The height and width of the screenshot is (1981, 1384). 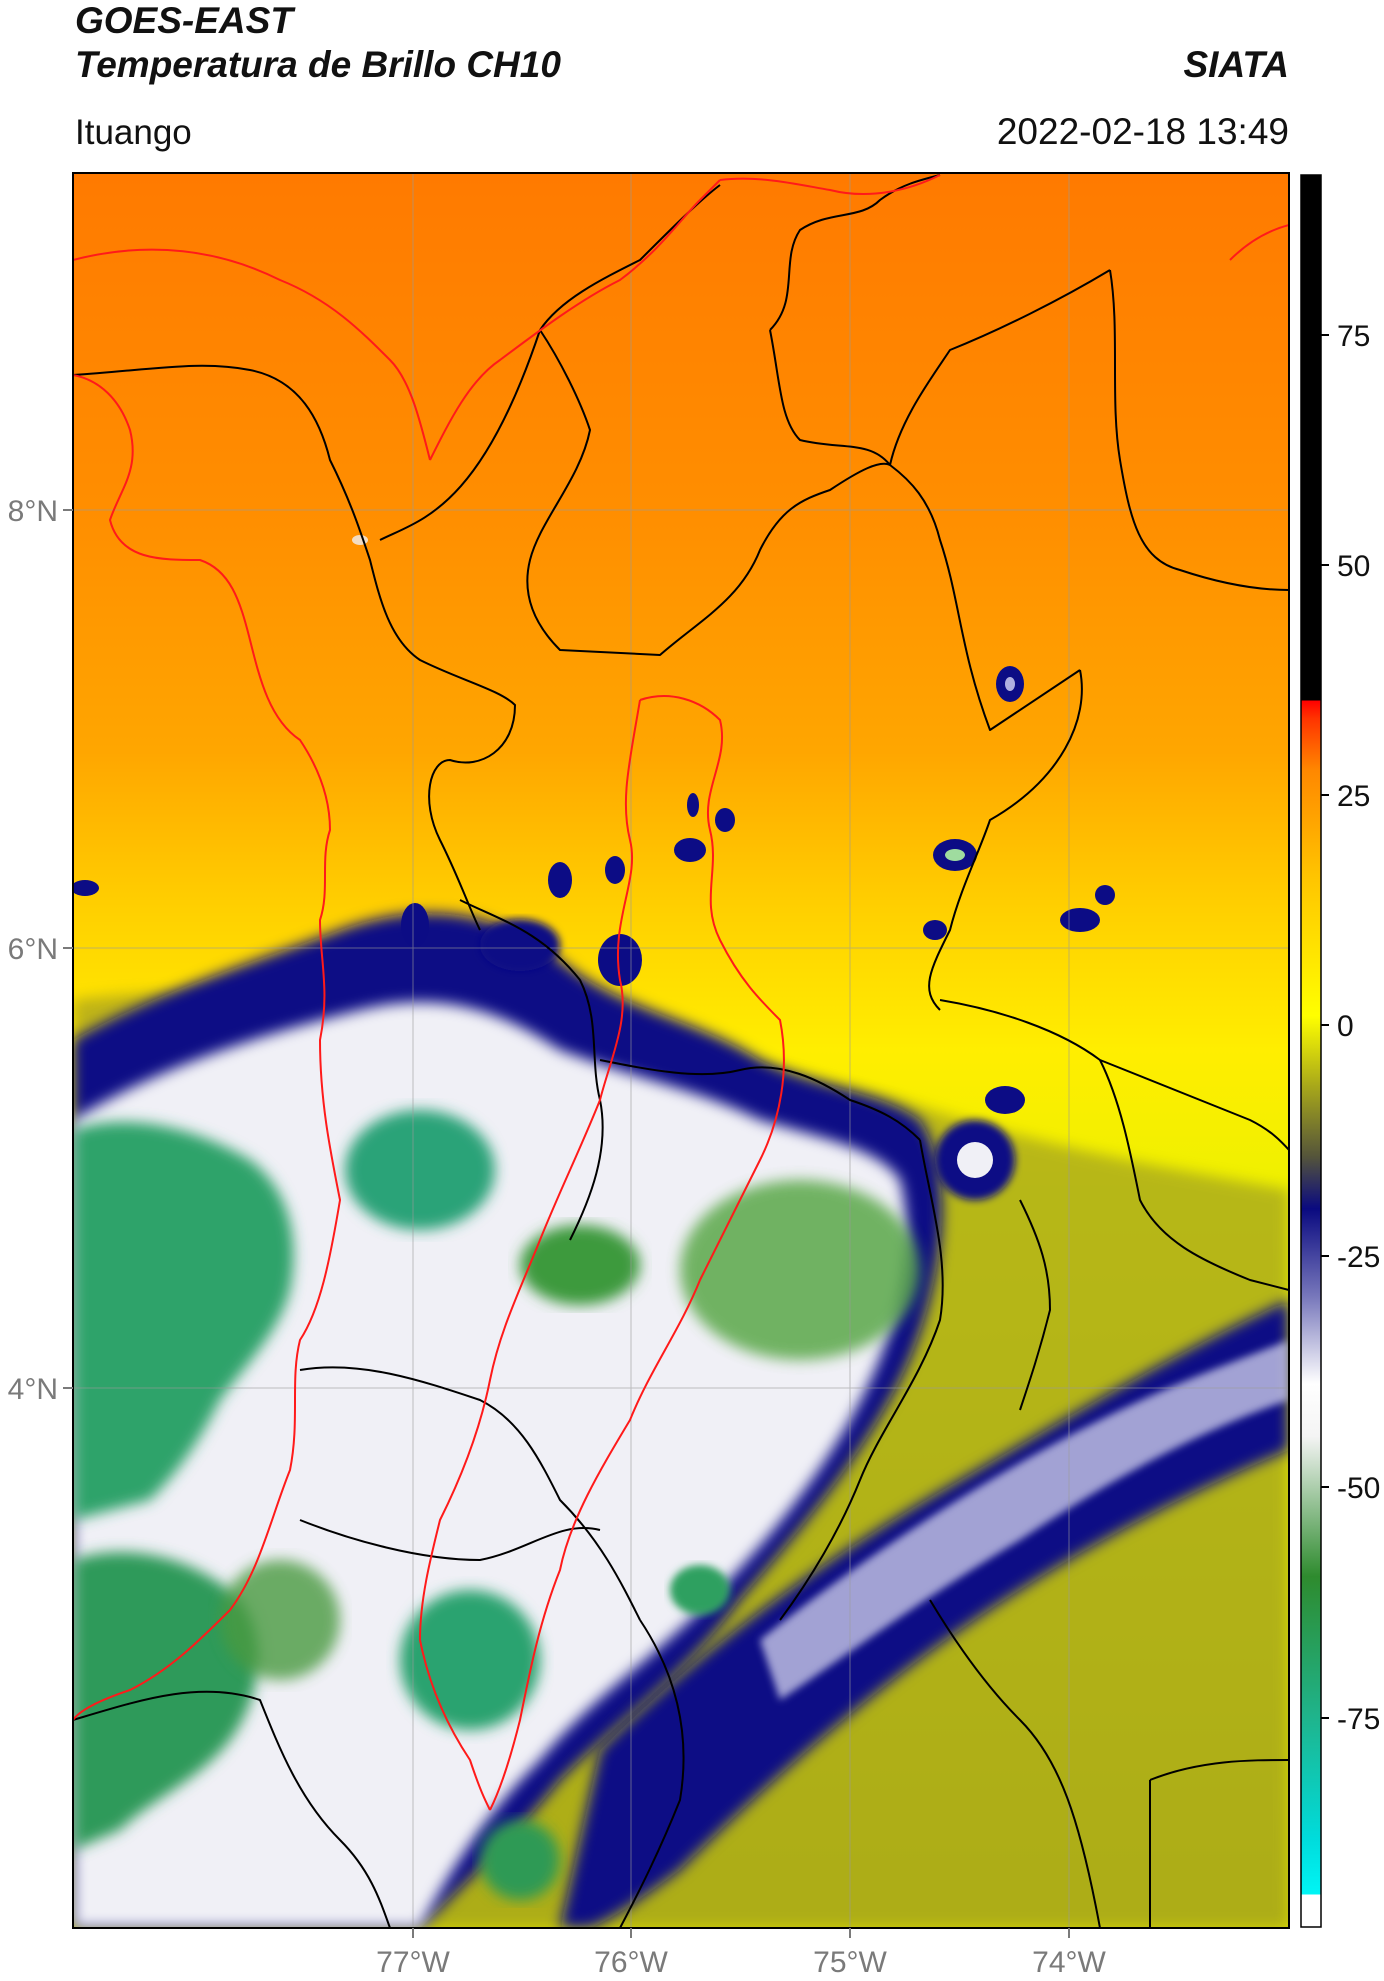 I want to click on colorbar-tick-minus75: -75, so click(x=1358, y=1719).